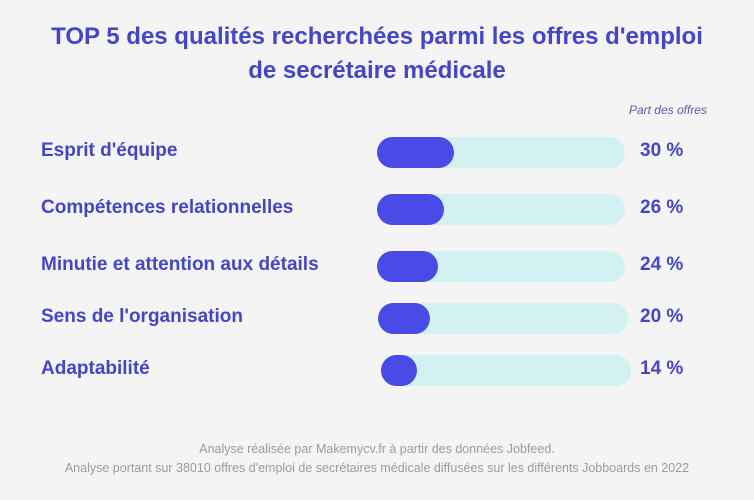  What do you see at coordinates (142, 316) in the screenshot?
I see `category-label: Sens de l'organisation` at bounding box center [142, 316].